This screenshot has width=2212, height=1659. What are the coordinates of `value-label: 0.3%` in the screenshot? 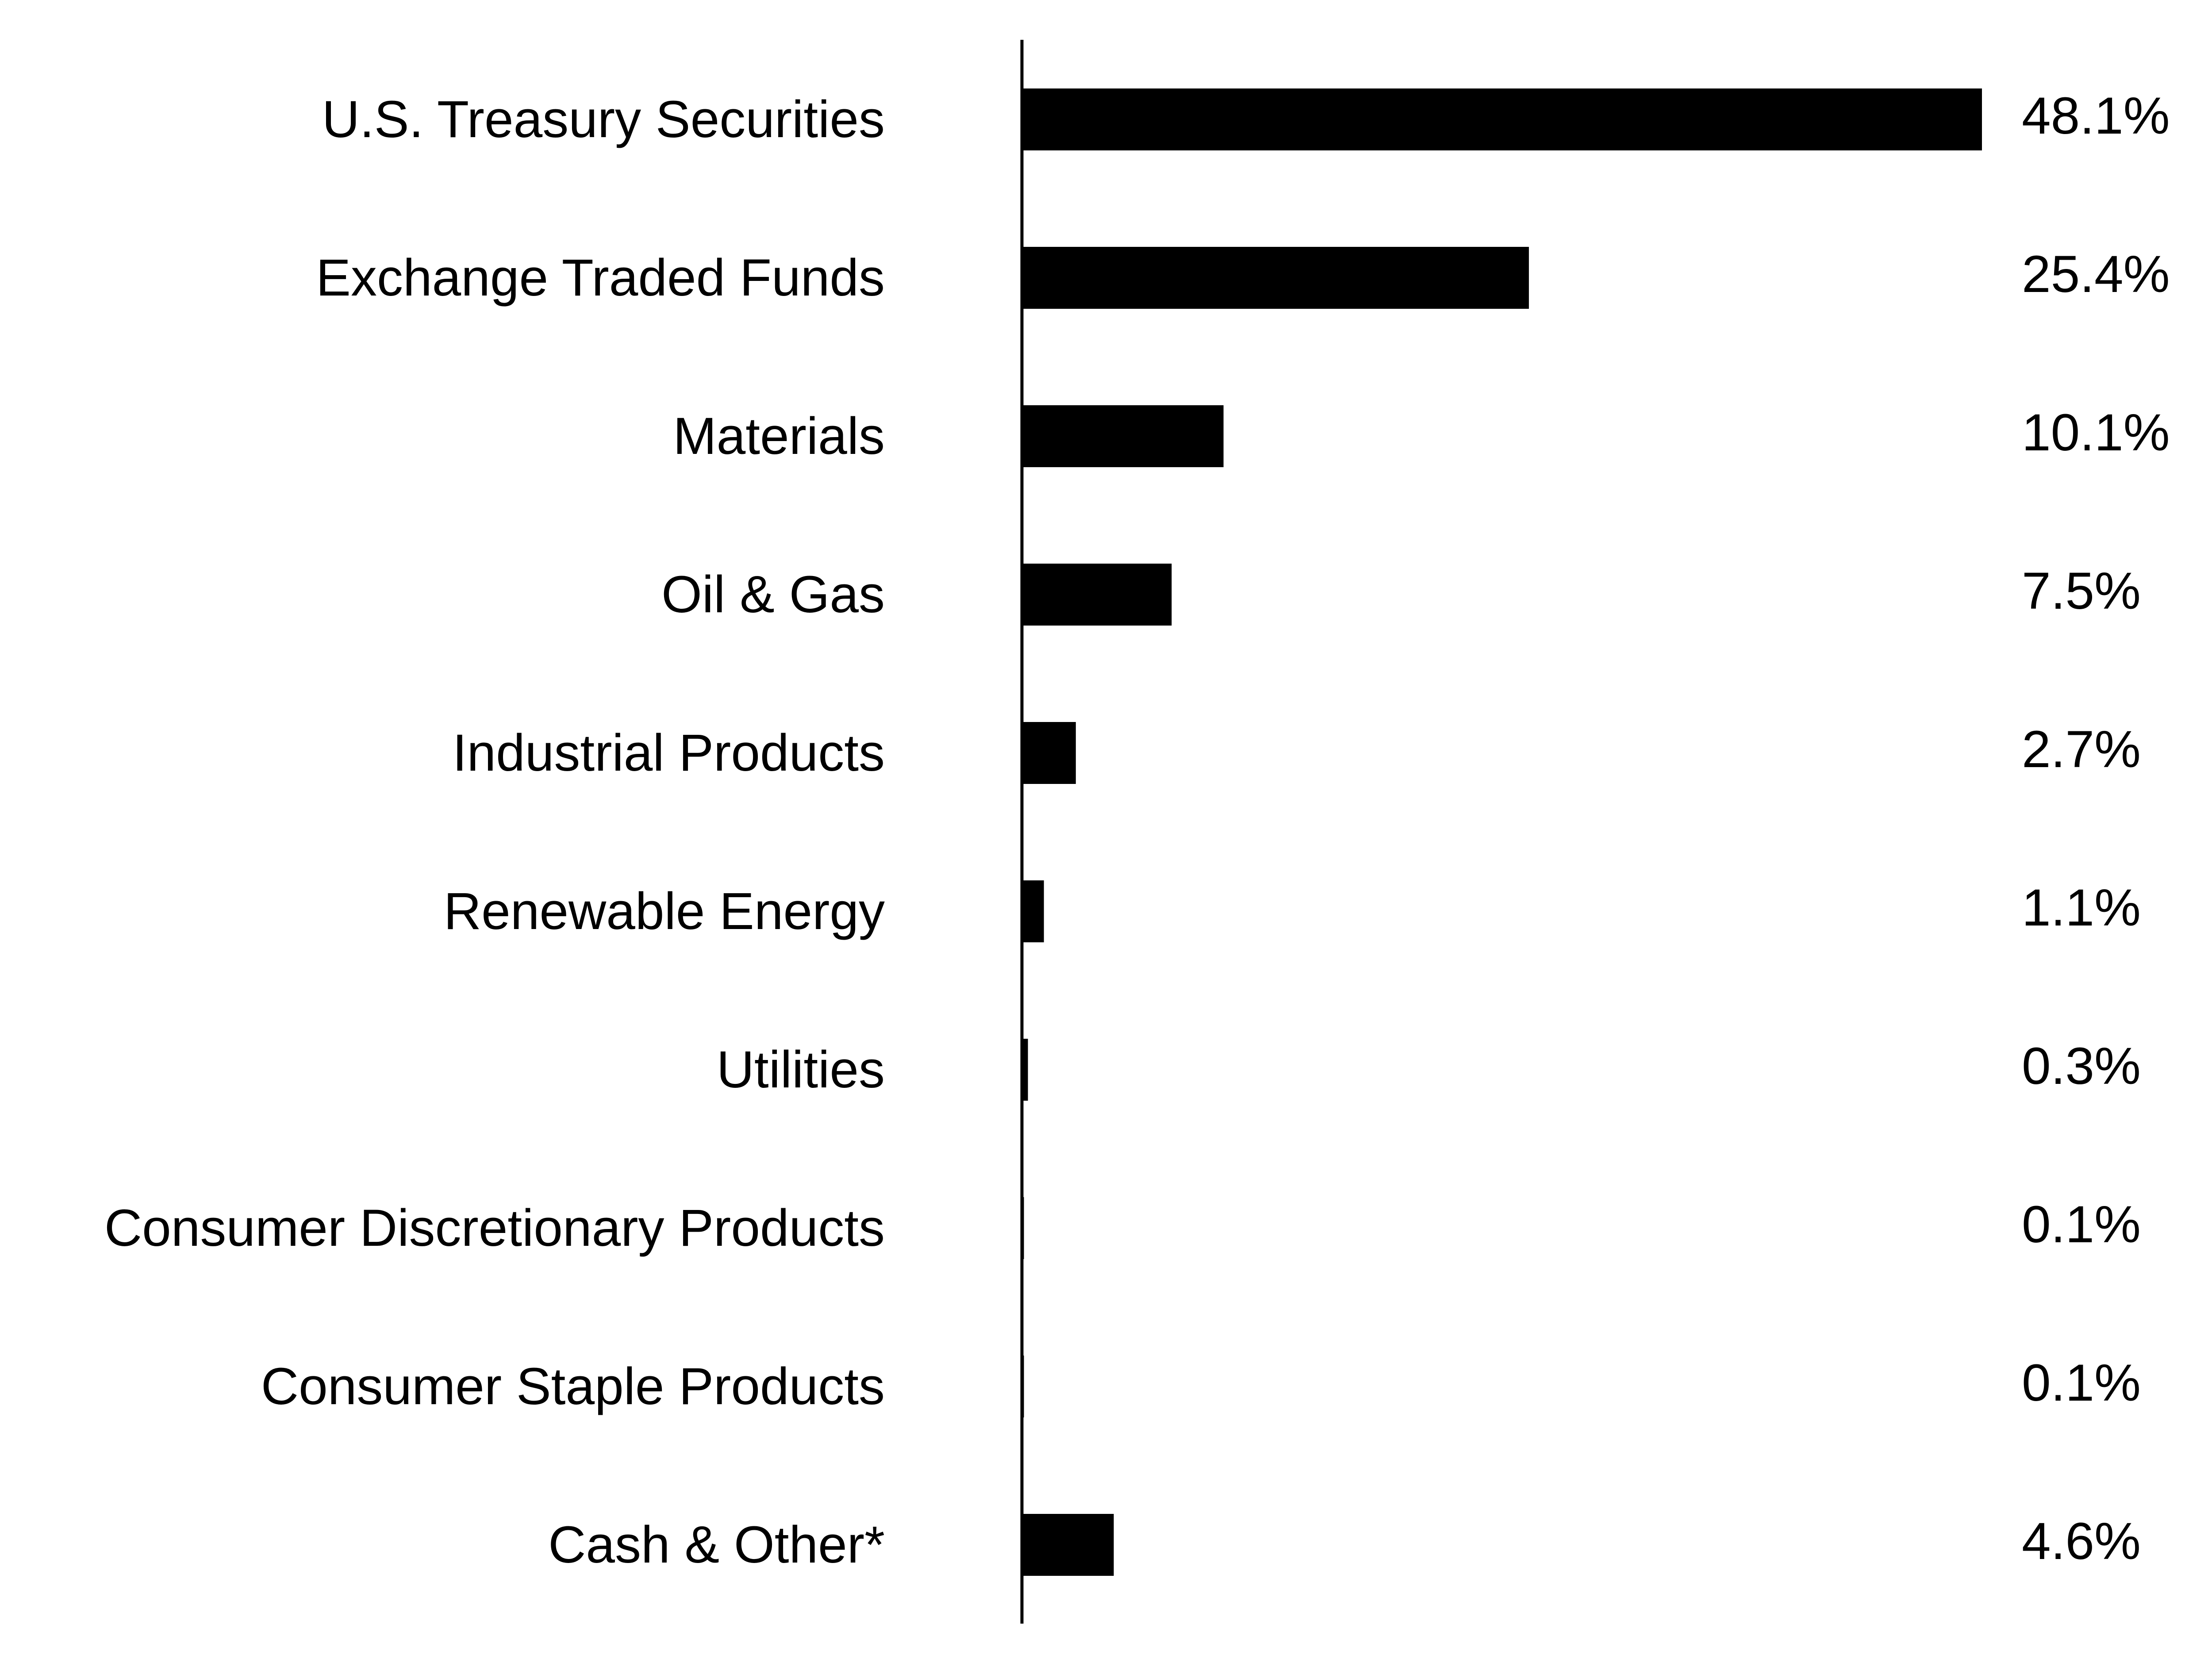 It's located at (2081, 1066).